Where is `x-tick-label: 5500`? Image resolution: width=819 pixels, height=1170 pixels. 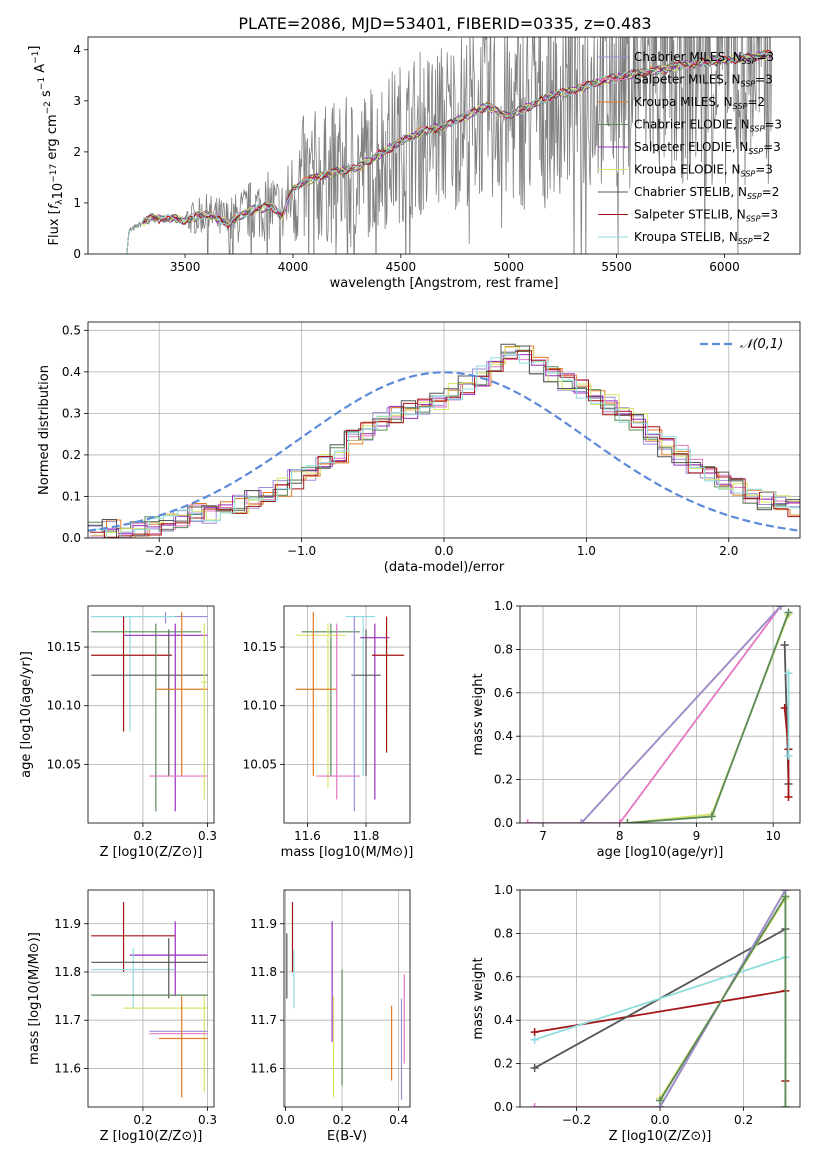
x-tick-label: 5500 is located at coordinates (616, 267).